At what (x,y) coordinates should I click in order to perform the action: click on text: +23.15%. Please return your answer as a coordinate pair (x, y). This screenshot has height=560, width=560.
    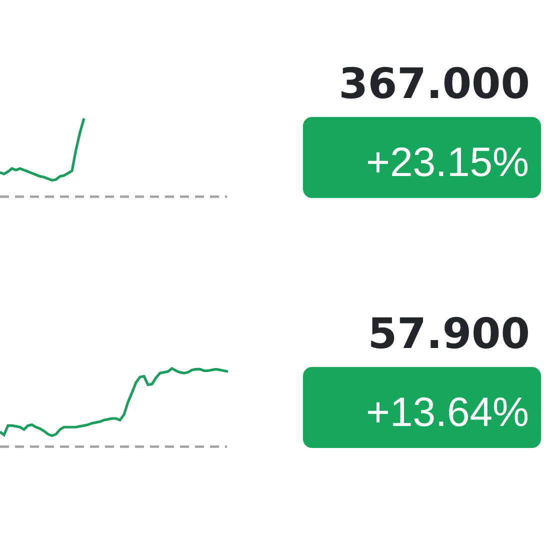
    Looking at the image, I should click on (447, 162).